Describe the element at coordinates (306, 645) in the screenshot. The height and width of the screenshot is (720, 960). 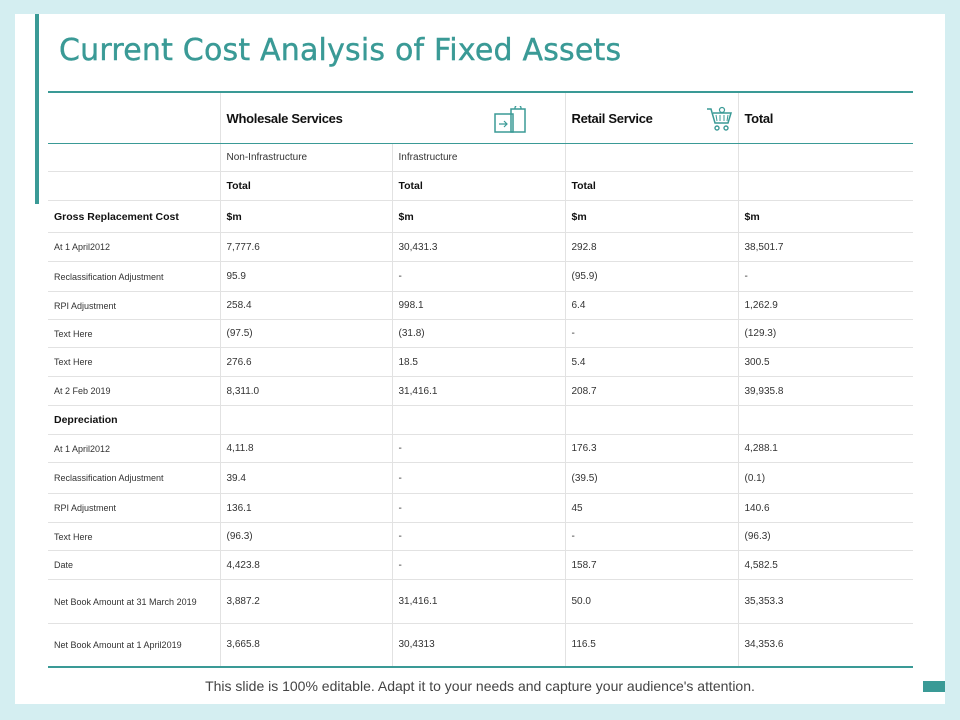
I see `cell-value: 3,665.8` at that location.